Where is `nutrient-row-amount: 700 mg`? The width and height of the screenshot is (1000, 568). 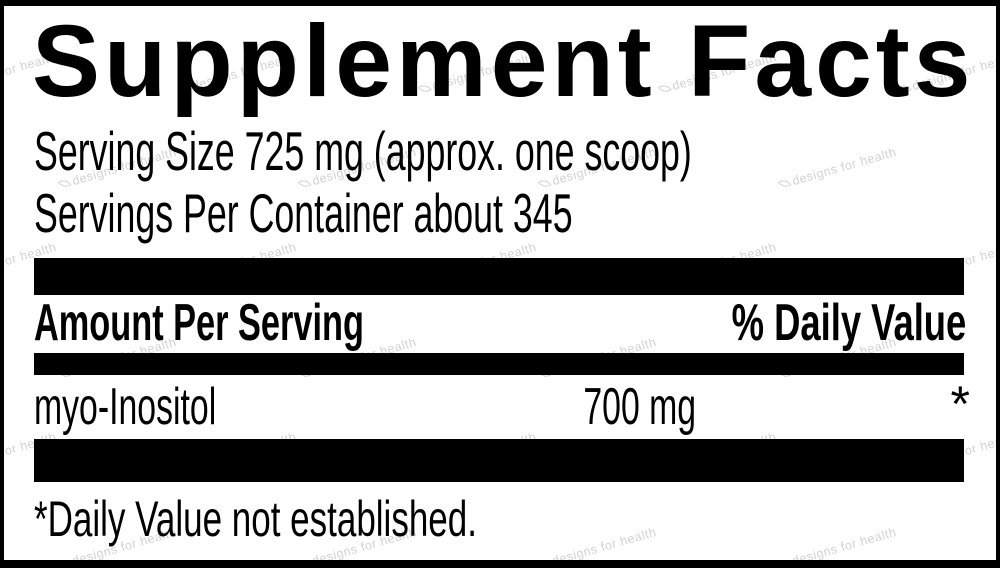
nutrient-row-amount: 700 mg is located at coordinates (640, 407).